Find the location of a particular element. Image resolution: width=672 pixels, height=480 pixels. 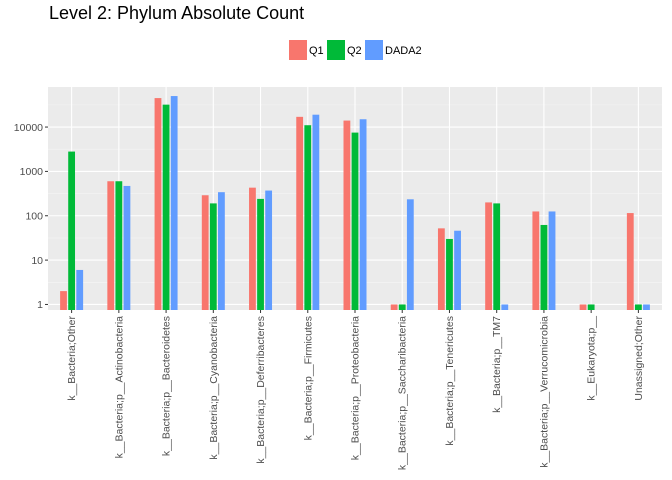

x-tick-label: Unassigned;Other is located at coordinates (639, 358).